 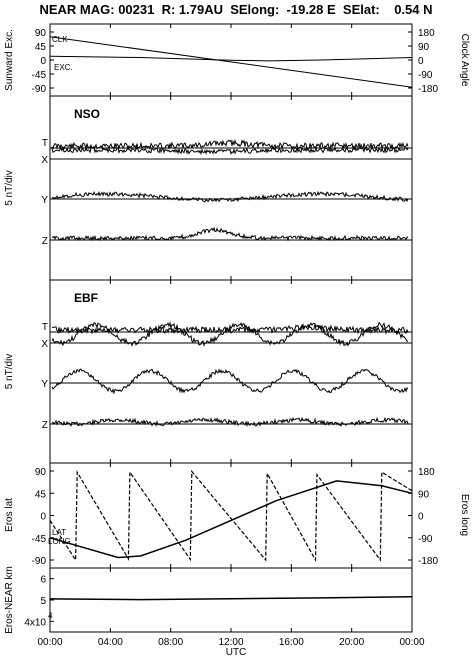 I want to click on eros-panel-frame, so click(x=231, y=515).